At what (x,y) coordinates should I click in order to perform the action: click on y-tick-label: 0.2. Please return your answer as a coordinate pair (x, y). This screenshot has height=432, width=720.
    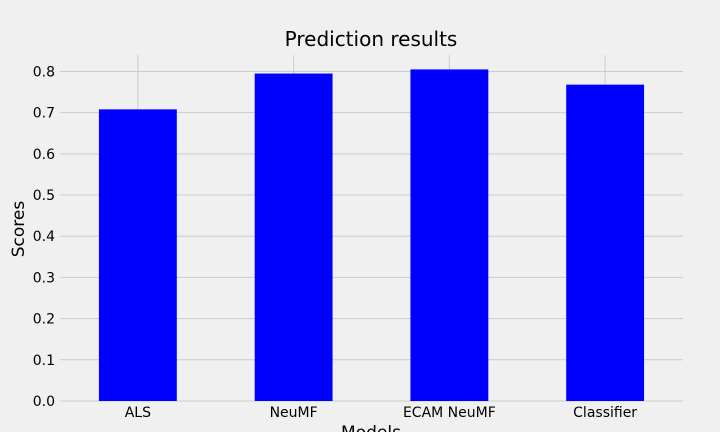
    Looking at the image, I should click on (44, 320).